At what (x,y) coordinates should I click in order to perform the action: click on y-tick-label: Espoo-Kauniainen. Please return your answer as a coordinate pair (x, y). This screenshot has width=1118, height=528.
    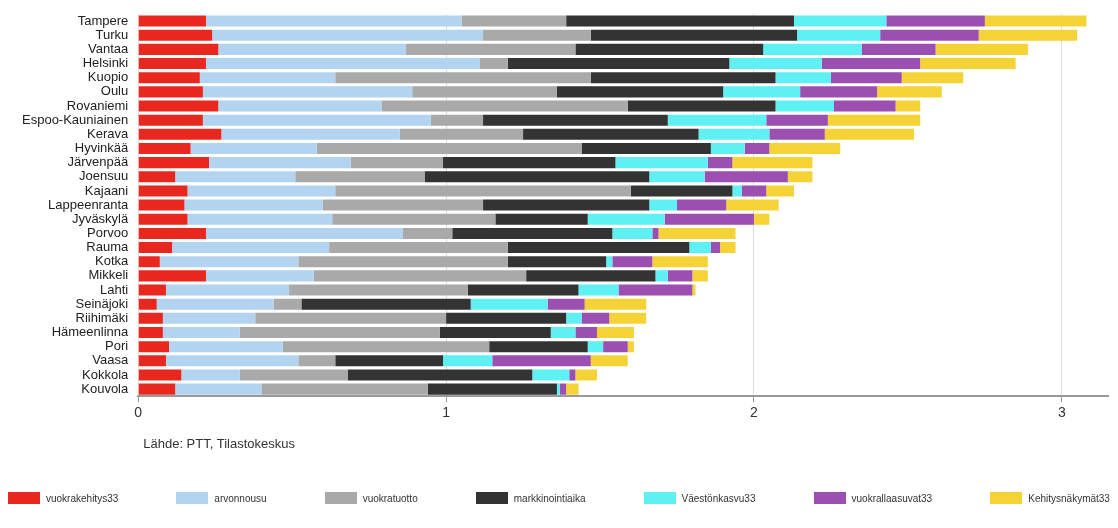
    Looking at the image, I should click on (75, 119).